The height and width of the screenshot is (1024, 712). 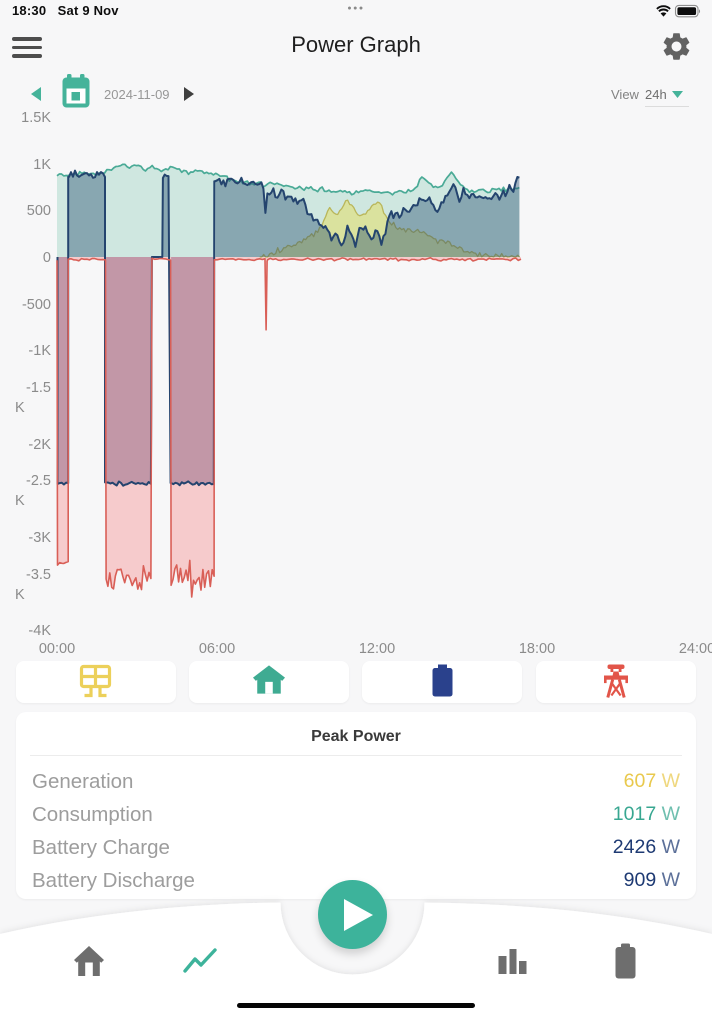 I want to click on svg-text: 500, so click(x=39, y=211).